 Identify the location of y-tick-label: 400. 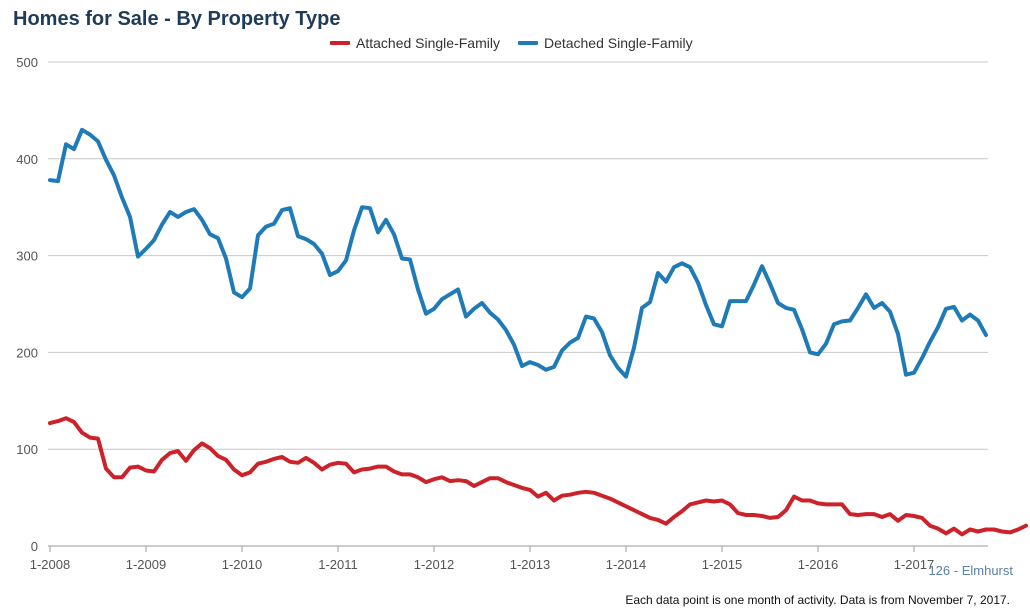
(27, 159).